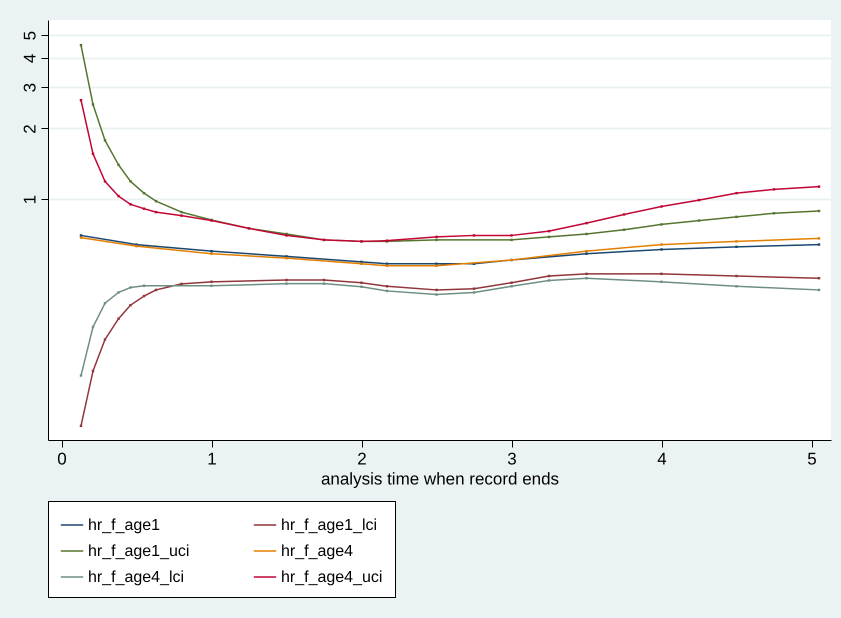 The image size is (841, 618). I want to click on x-axis-title: analysis time when record ends, so click(440, 479).